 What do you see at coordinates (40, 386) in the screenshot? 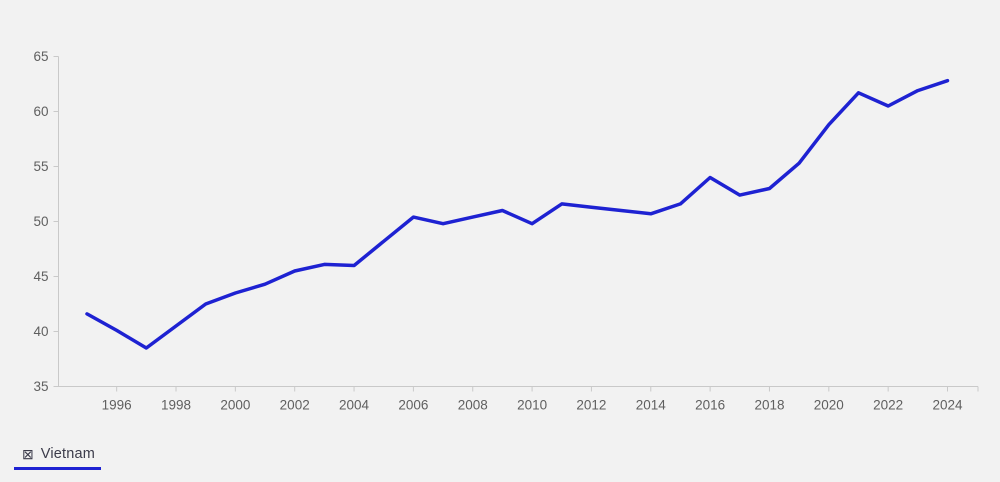
I see `svg-text: 35` at bounding box center [40, 386].